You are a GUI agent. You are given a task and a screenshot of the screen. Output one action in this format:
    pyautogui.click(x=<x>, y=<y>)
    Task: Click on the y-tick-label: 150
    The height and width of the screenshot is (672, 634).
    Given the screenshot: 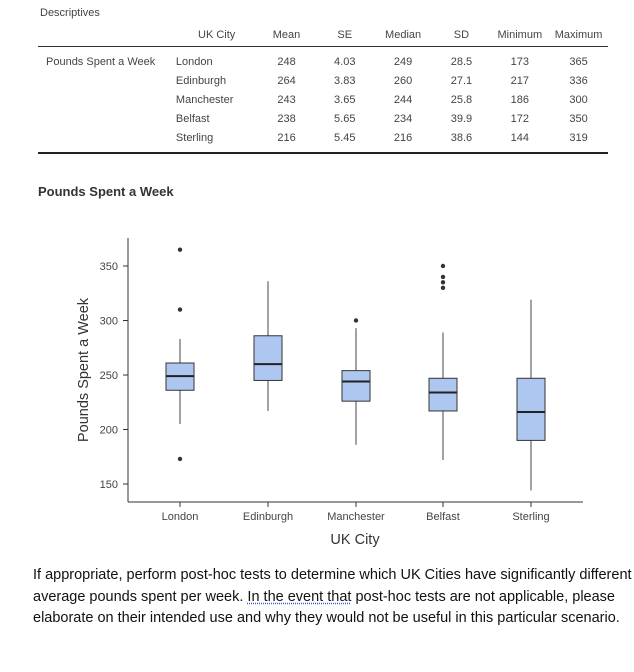 What is the action you would take?
    pyautogui.click(x=109, y=485)
    